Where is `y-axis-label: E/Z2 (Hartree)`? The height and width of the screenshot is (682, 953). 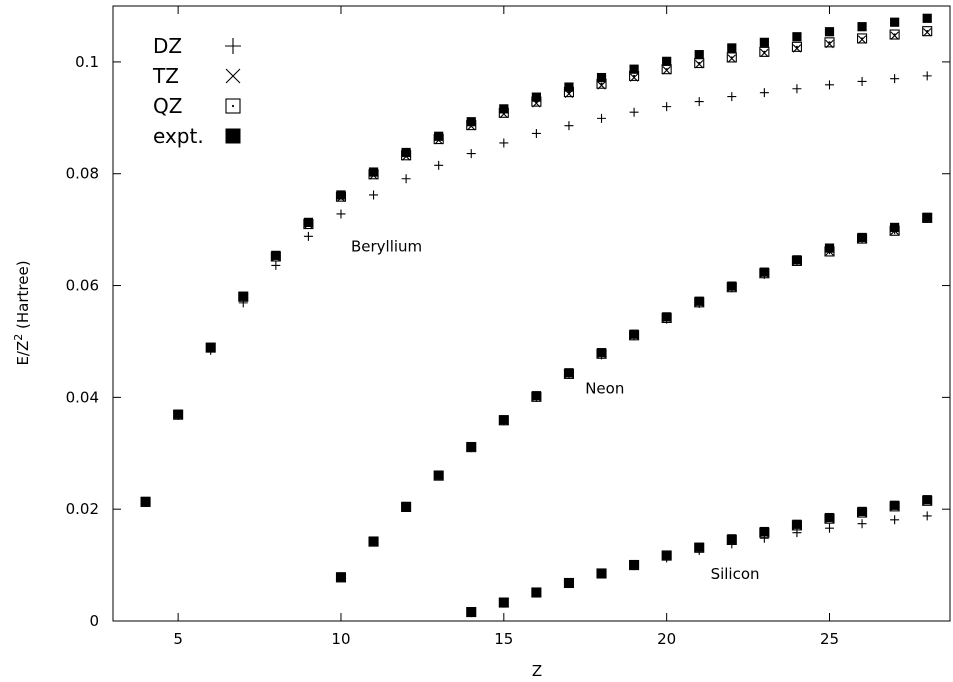 y-axis-label: E/Z2 (Hartree) is located at coordinates (22, 312).